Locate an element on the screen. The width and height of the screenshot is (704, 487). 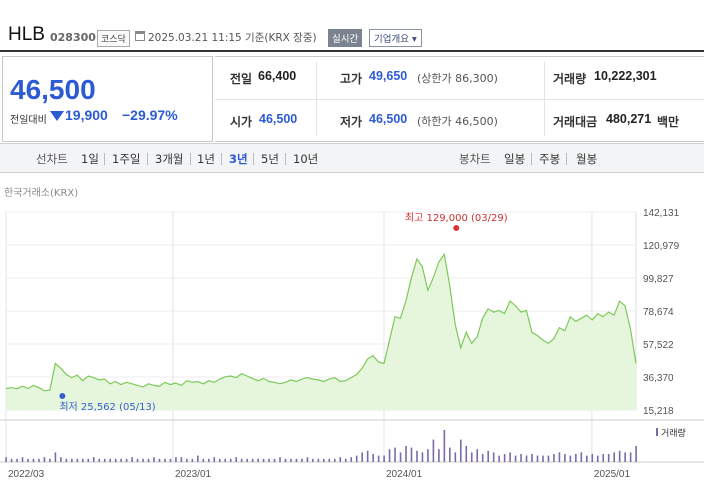
volume-value: 10,222,301 is located at coordinates (625, 76).